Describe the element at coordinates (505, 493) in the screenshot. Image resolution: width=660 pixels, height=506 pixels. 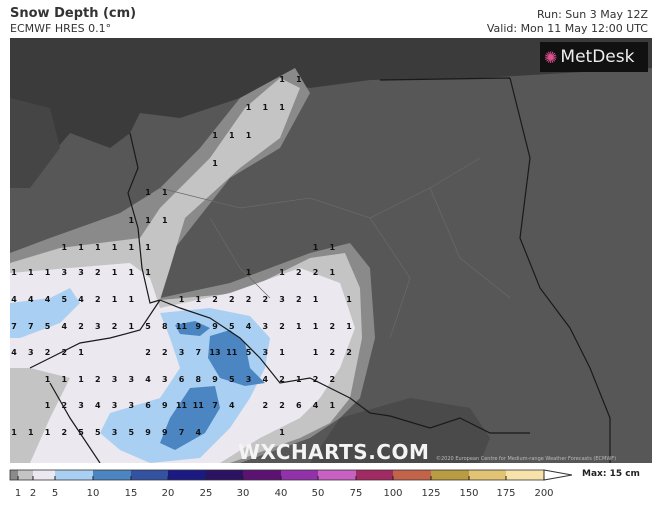
I see `legend-tick-label: 175` at that location.